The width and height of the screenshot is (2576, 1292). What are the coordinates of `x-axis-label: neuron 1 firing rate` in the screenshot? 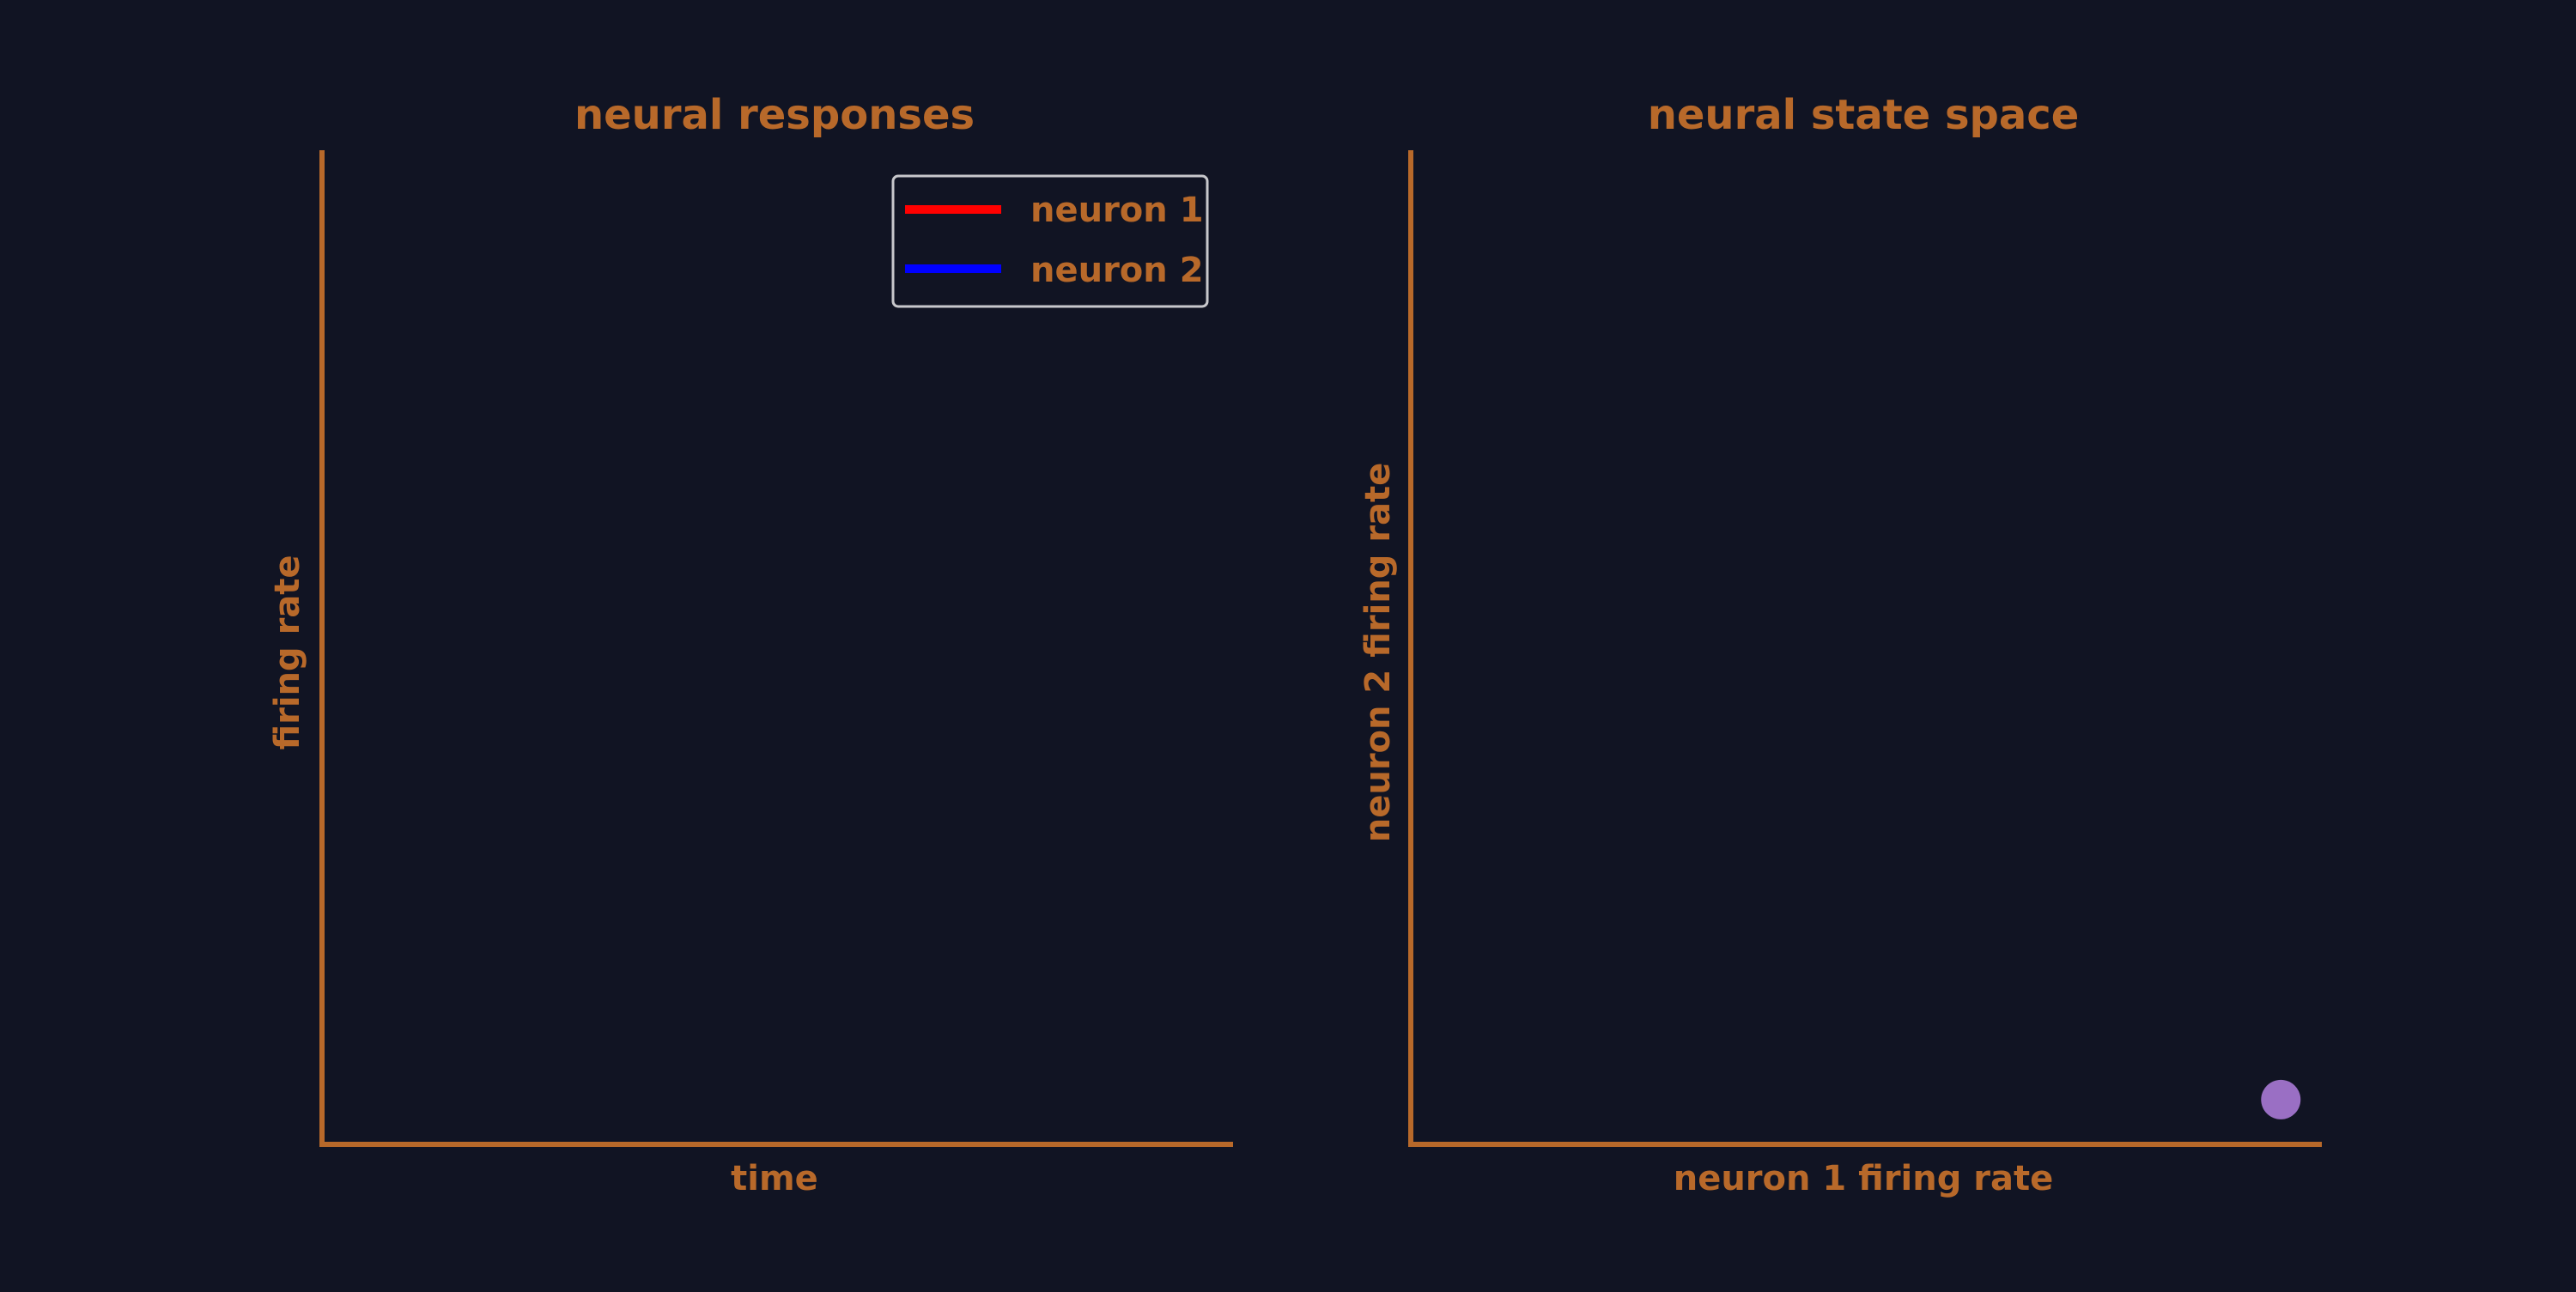 It's located at (1864, 1178).